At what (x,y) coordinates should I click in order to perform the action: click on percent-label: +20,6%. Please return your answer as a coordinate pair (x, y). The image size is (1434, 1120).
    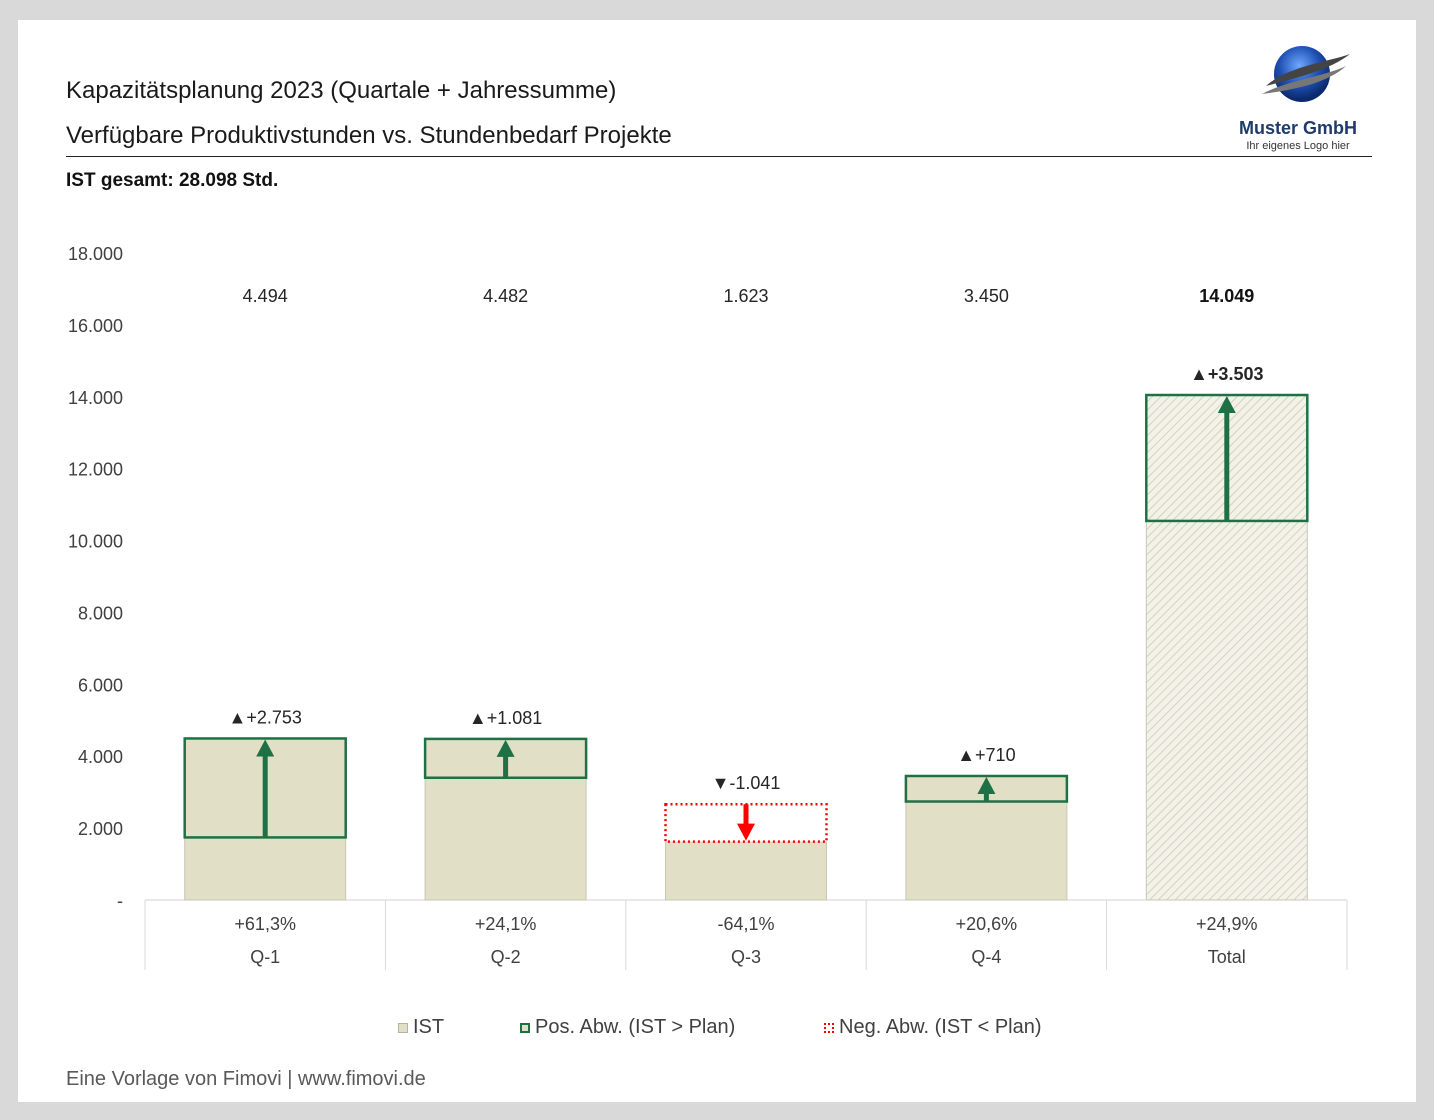
    Looking at the image, I should click on (987, 924).